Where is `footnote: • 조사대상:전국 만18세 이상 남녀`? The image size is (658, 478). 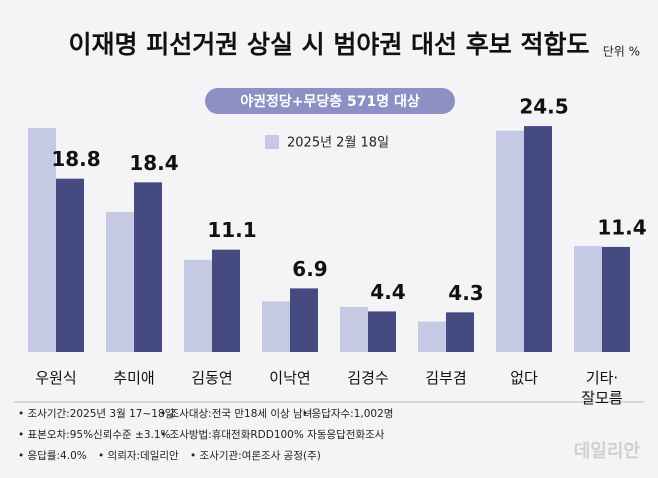
footnote: • 조사대상:전국 만18세 이상 남녀 is located at coordinates (236, 414).